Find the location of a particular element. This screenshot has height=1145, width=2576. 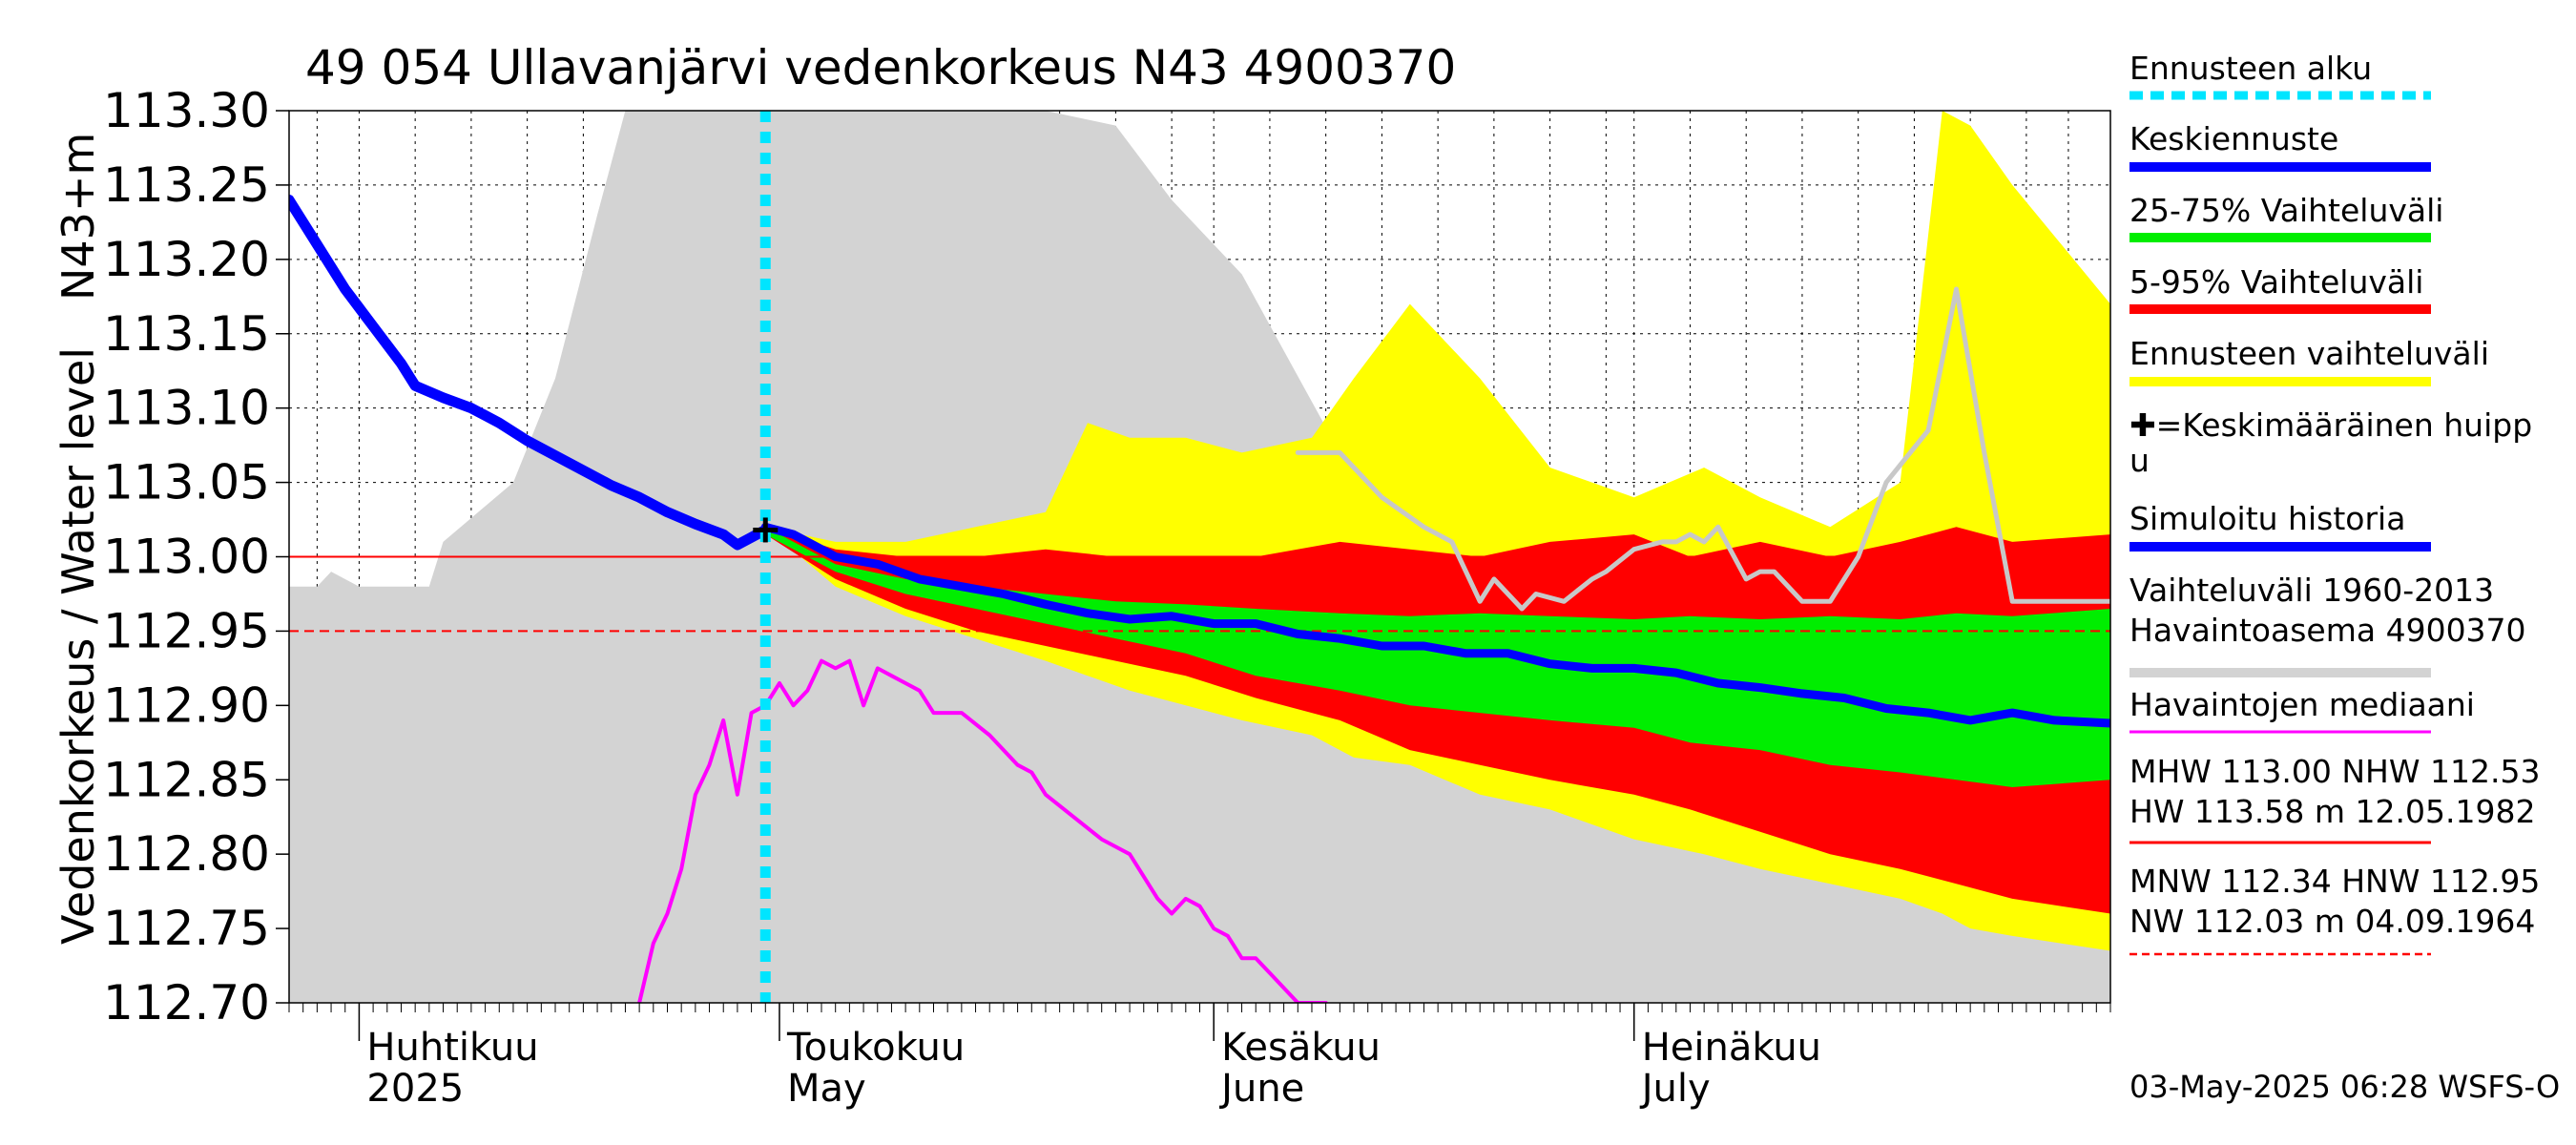

legend-label: 5-95% Vaihteluväli is located at coordinates (2276, 282).